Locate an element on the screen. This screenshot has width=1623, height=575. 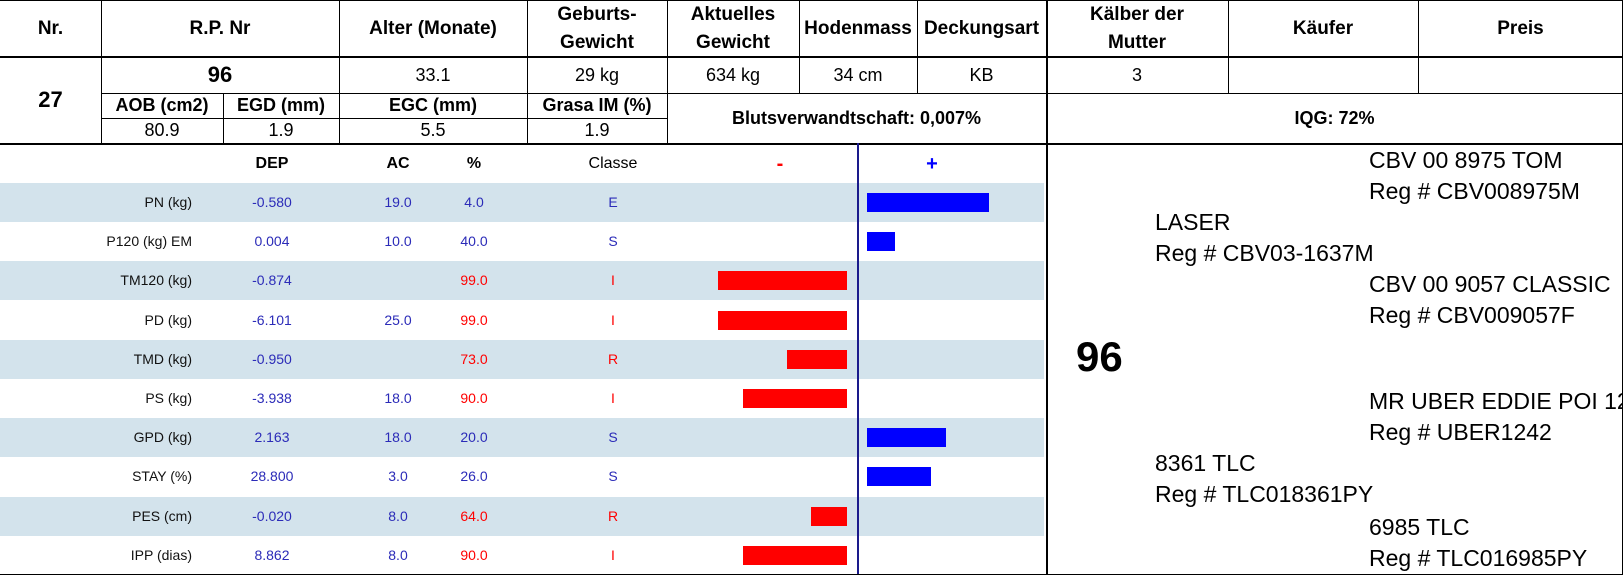
animal-preis is located at coordinates (1520, 75).